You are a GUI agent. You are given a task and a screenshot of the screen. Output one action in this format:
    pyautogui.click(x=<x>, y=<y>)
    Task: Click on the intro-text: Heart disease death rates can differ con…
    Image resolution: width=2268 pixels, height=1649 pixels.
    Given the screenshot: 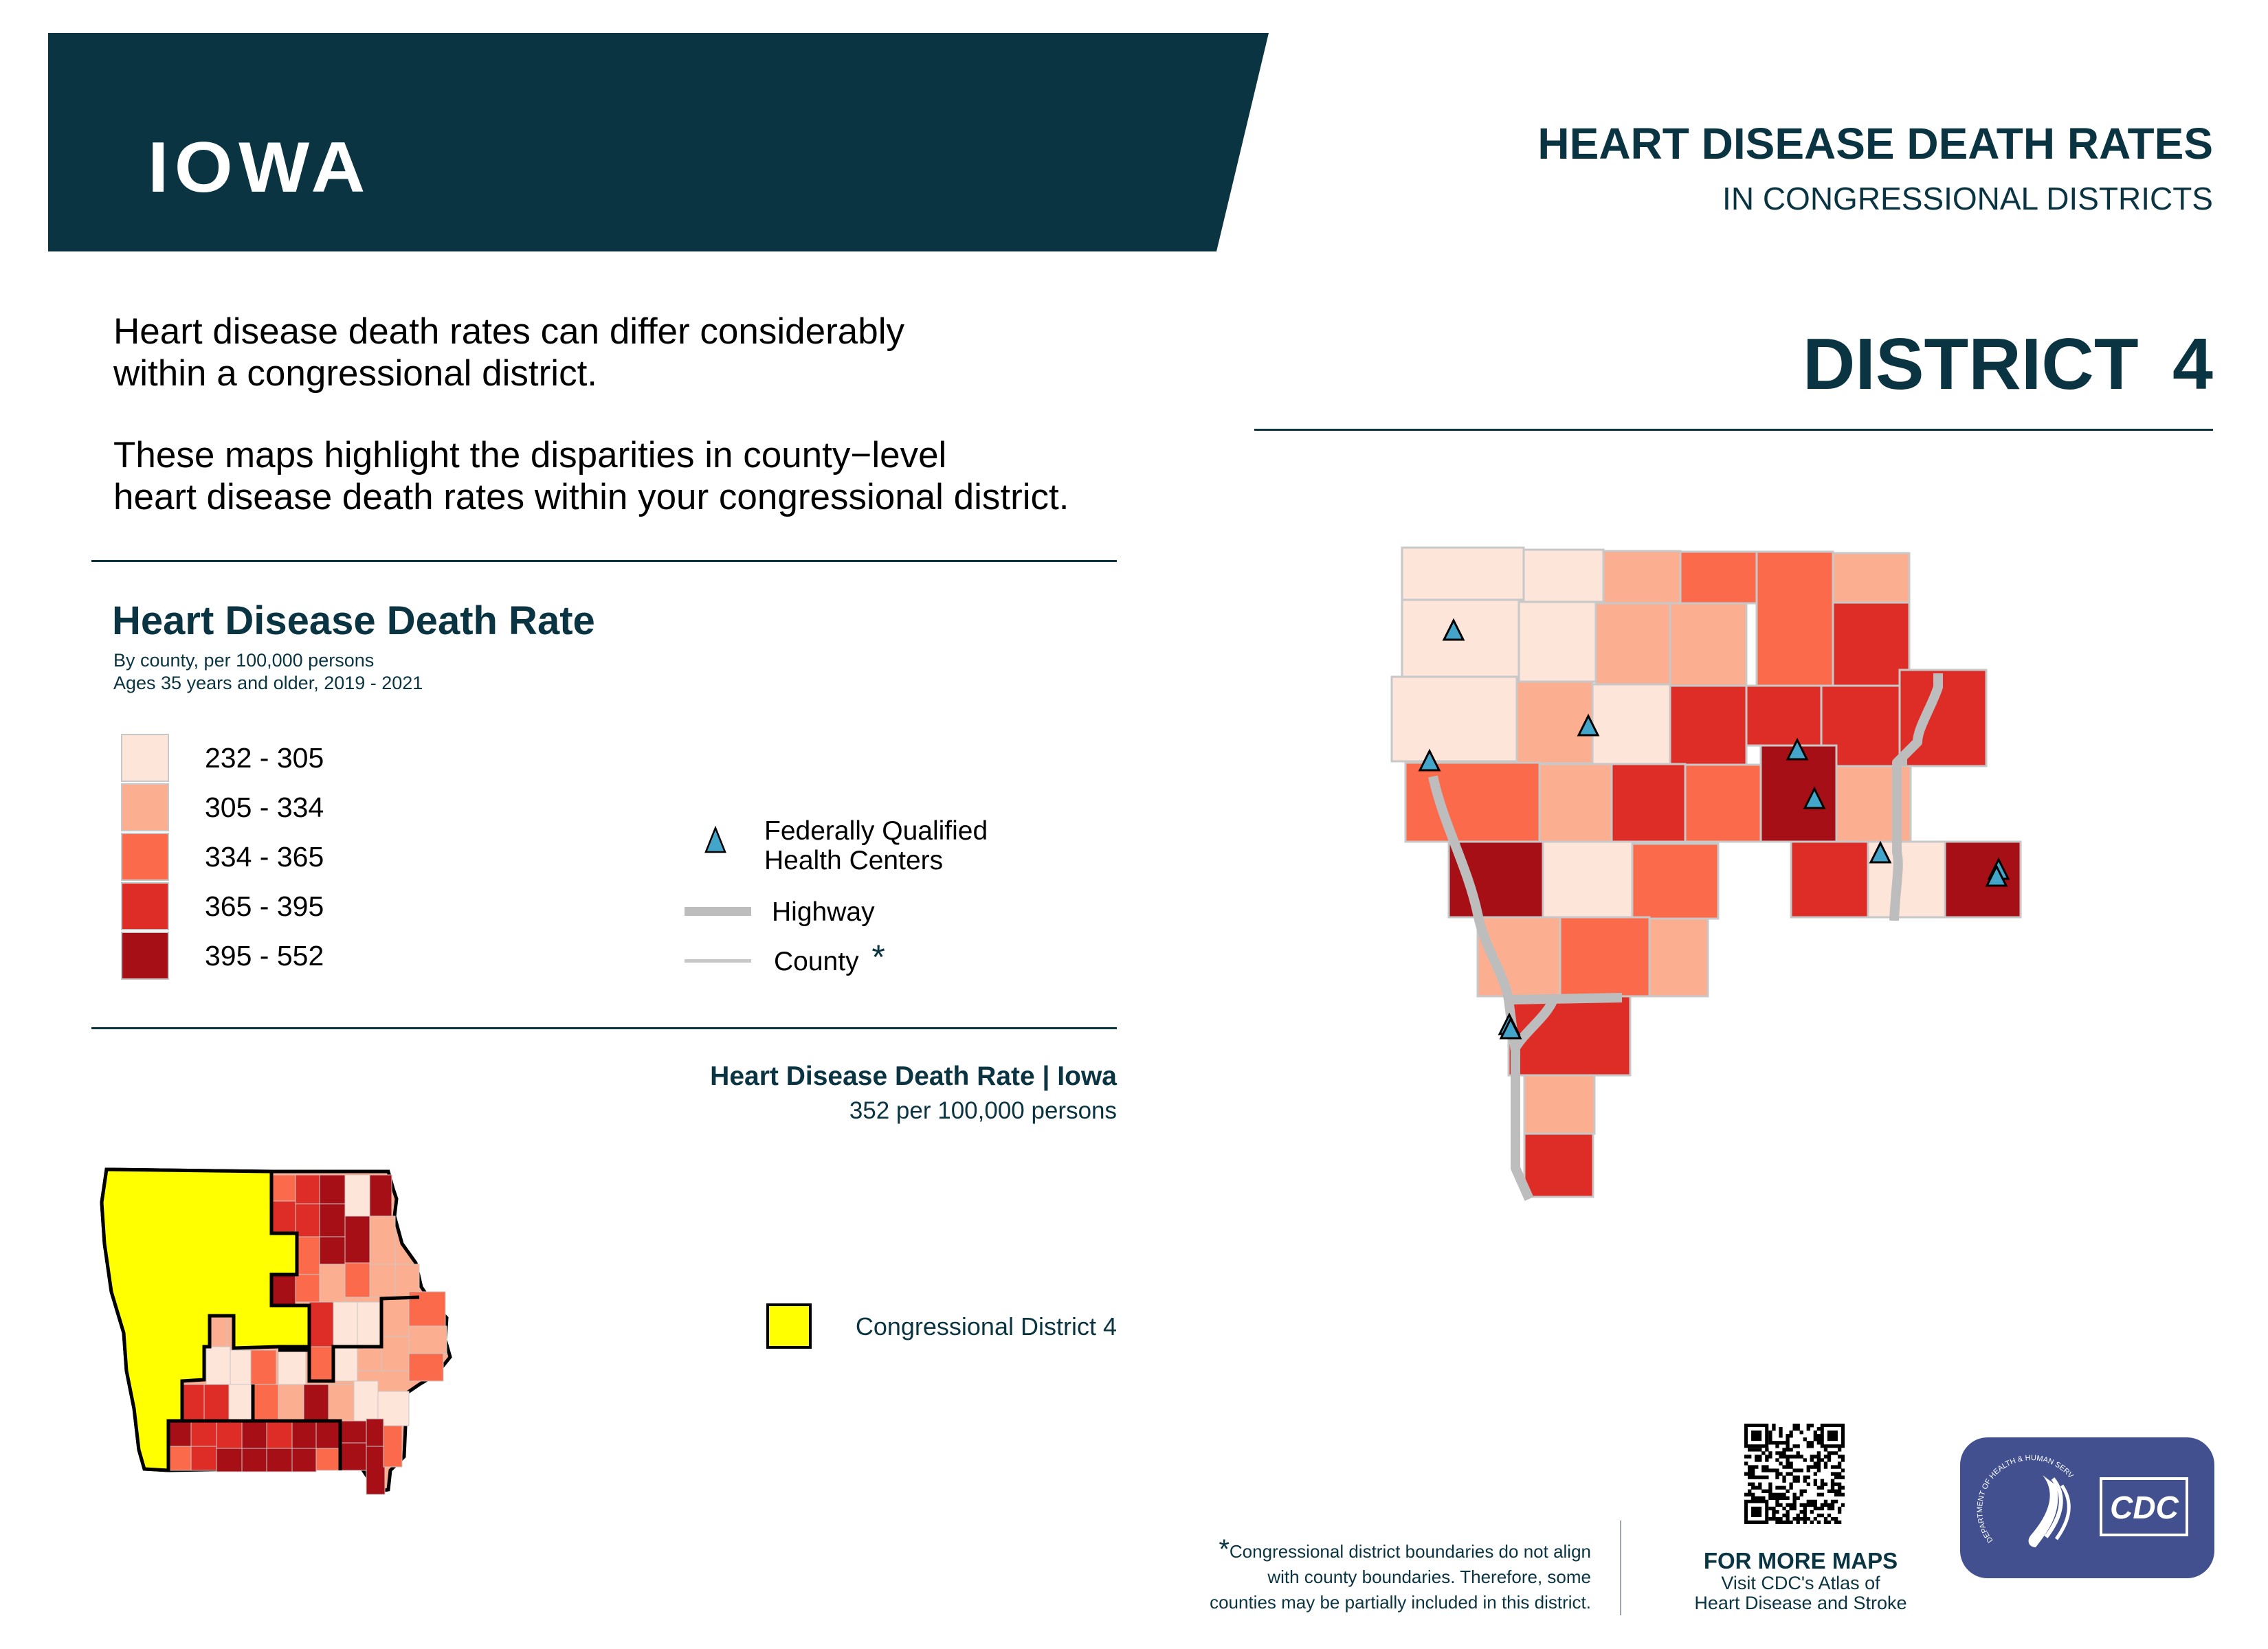 What is the action you would take?
    pyautogui.click(x=663, y=434)
    